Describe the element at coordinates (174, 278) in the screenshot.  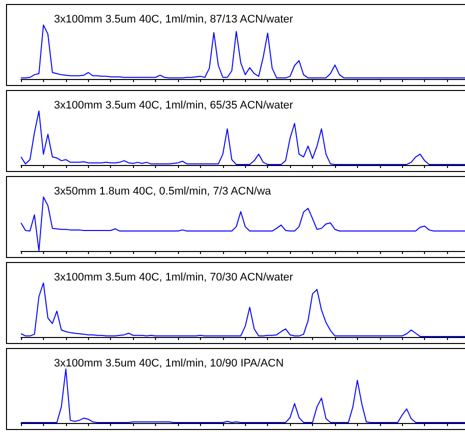
I see `chart-title: 3x100mm 3.5um 40C, 1ml/min, 70/30 ACN/water` at that location.